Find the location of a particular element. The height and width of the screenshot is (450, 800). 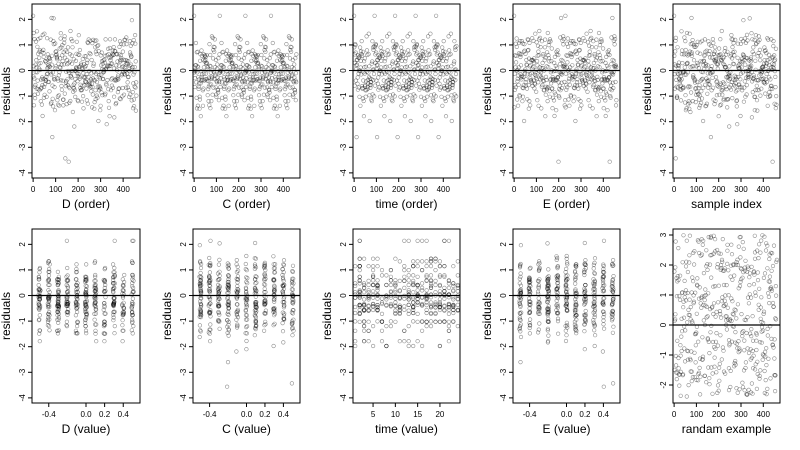

y-tick-label: -1 is located at coordinates (503, 321).